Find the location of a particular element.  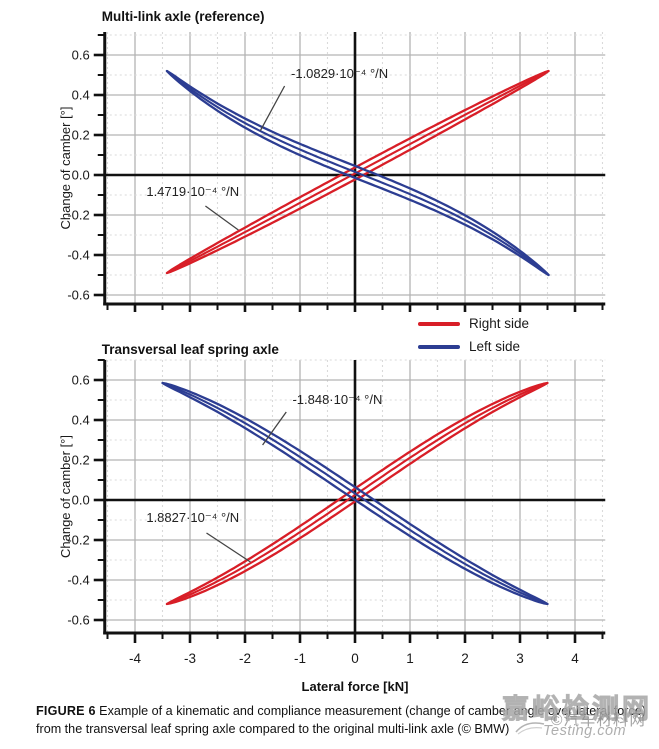

x-tick-label: -3 is located at coordinates (190, 658).